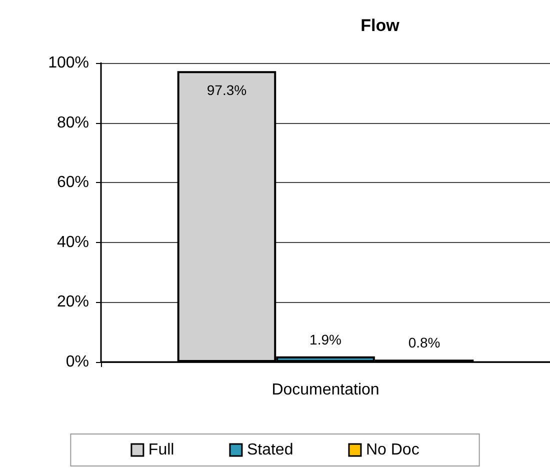 This screenshot has width=550, height=468. I want to click on y-tick-label: 0%, so click(77, 362).